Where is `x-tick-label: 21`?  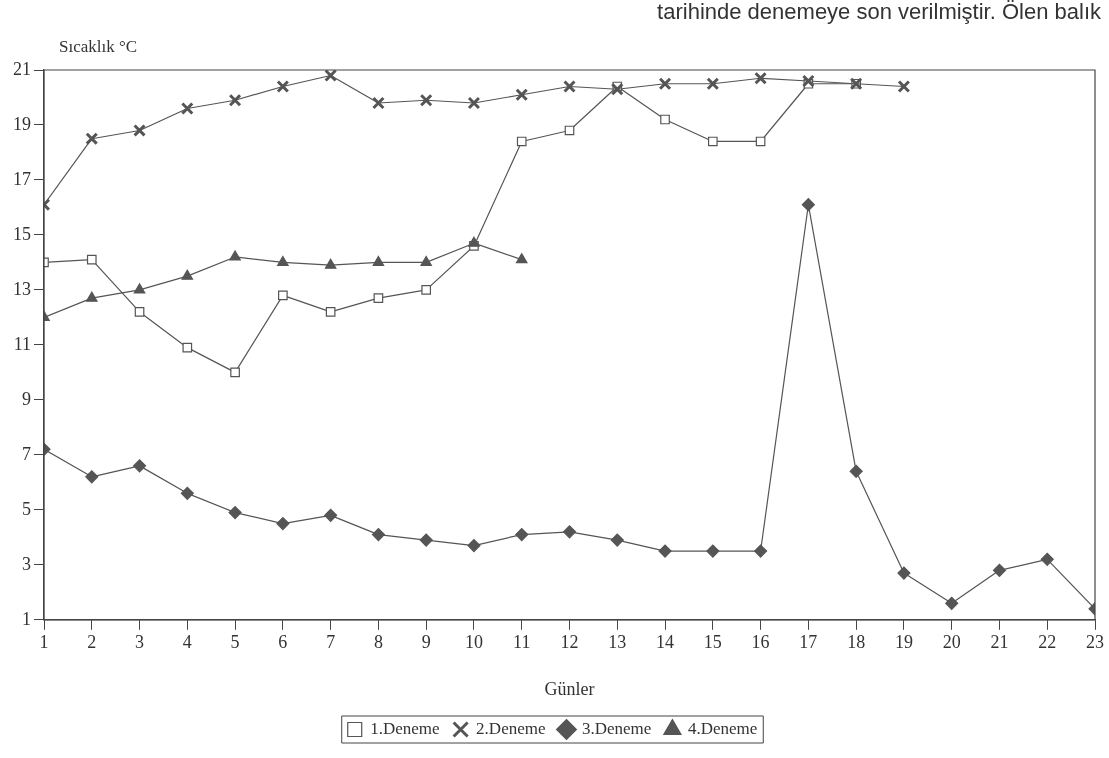
x-tick-label: 21 is located at coordinates (999, 642).